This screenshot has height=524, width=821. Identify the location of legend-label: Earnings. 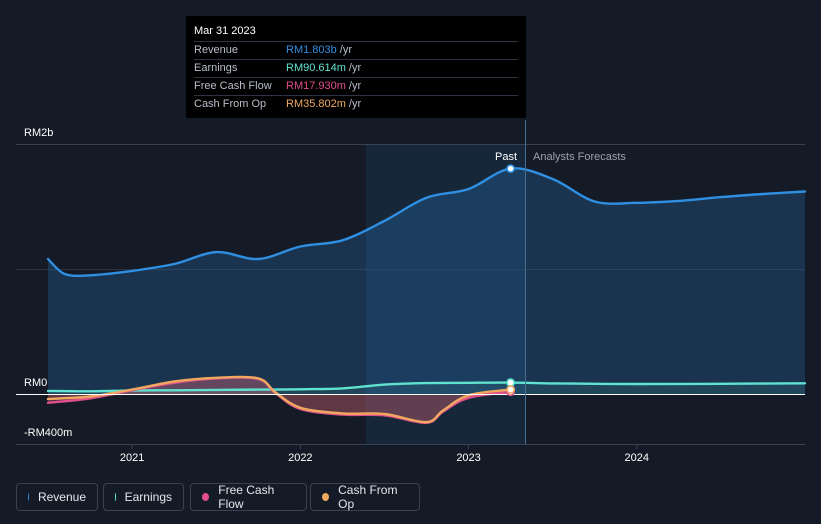
(148, 497).